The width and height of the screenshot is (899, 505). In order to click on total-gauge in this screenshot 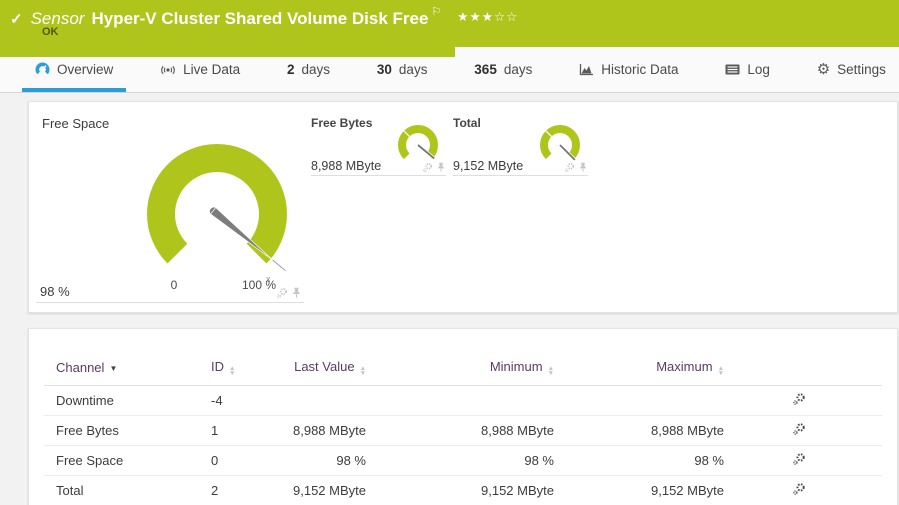, I will do `click(560, 143)`.